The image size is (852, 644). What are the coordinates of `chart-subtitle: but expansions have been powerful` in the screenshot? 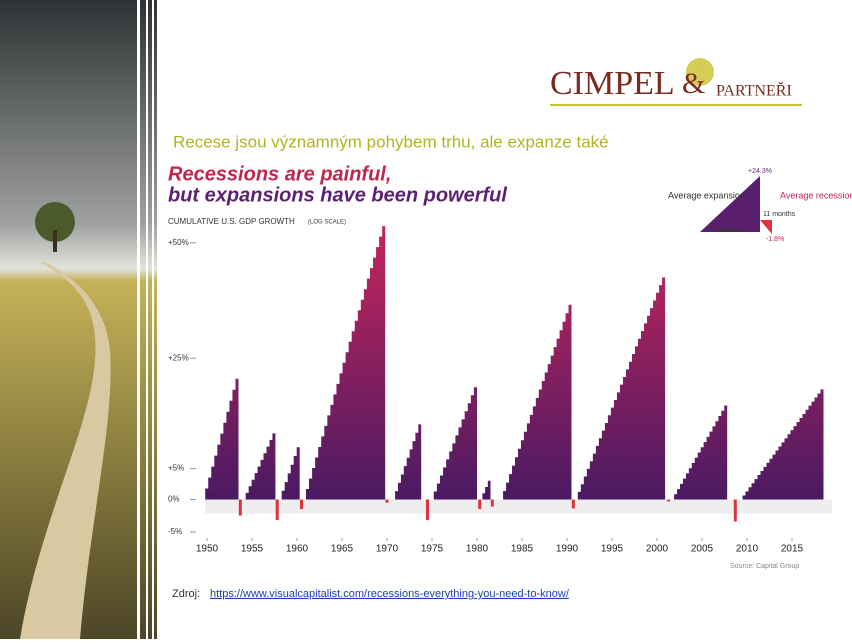 It's located at (337, 195).